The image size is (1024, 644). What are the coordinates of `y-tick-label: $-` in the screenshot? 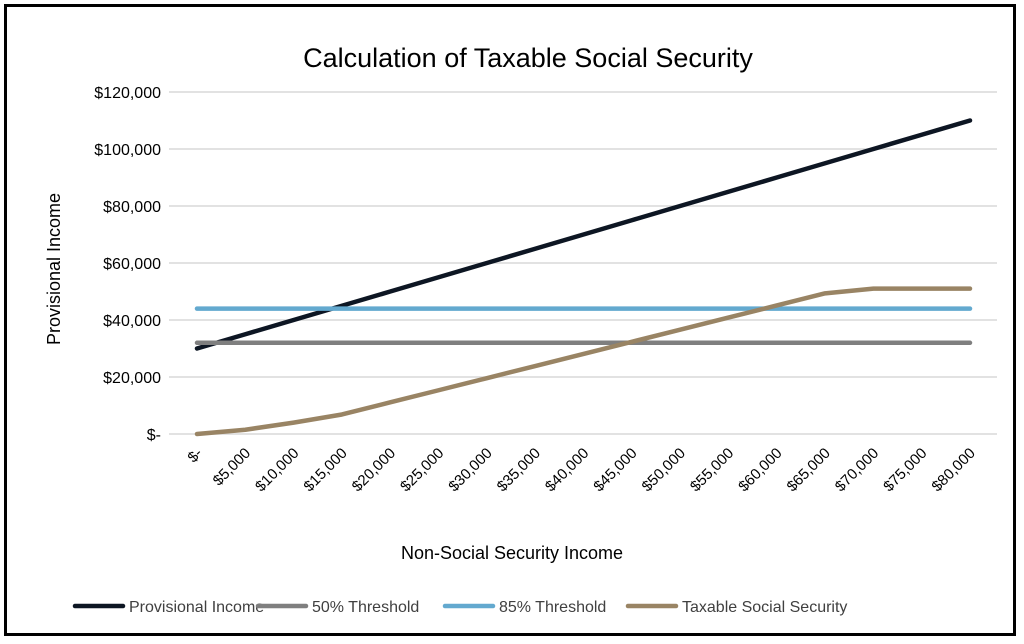 It's located at (154, 435).